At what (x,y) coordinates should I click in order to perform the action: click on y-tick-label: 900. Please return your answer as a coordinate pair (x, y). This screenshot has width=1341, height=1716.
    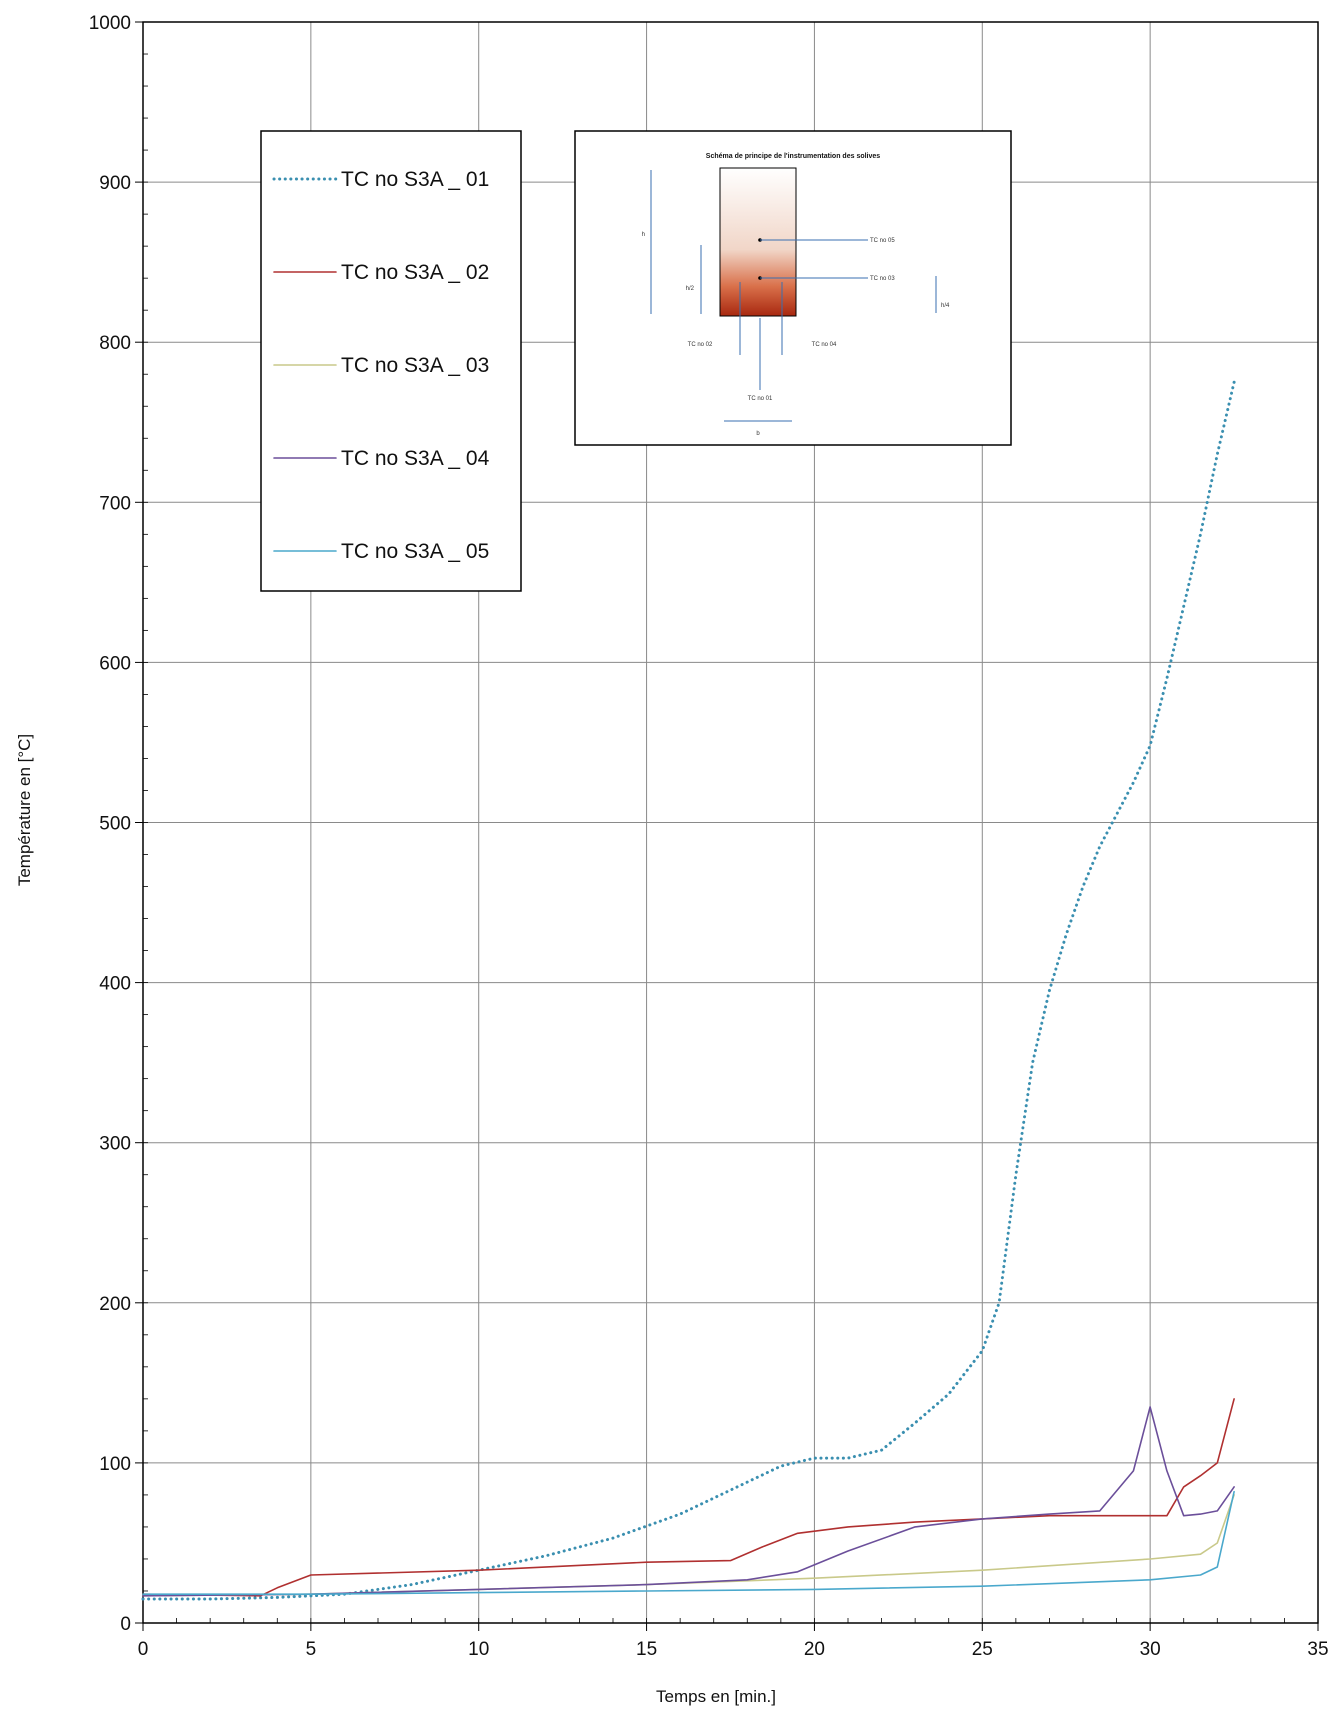
    Looking at the image, I should click on (115, 183).